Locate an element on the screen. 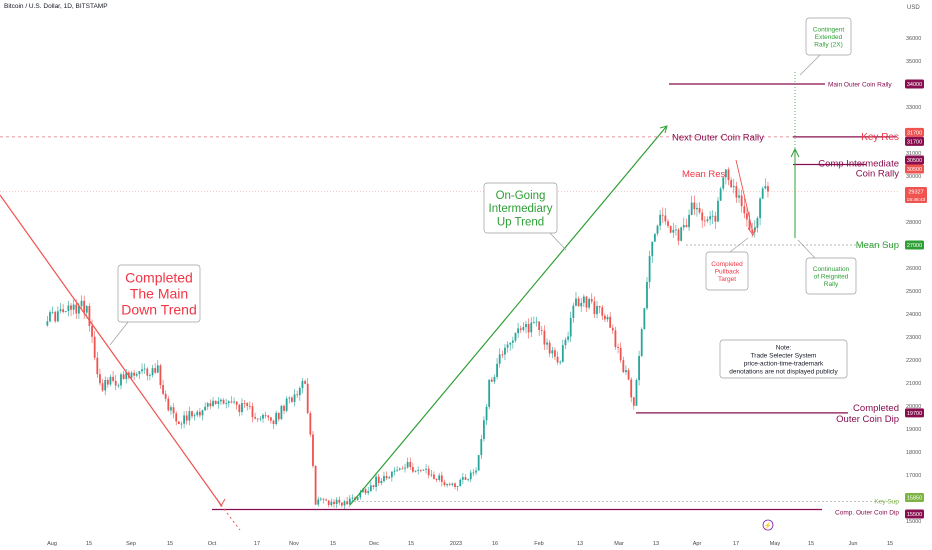  price-tag-mean-res-text: 30500 is located at coordinates (914, 170).